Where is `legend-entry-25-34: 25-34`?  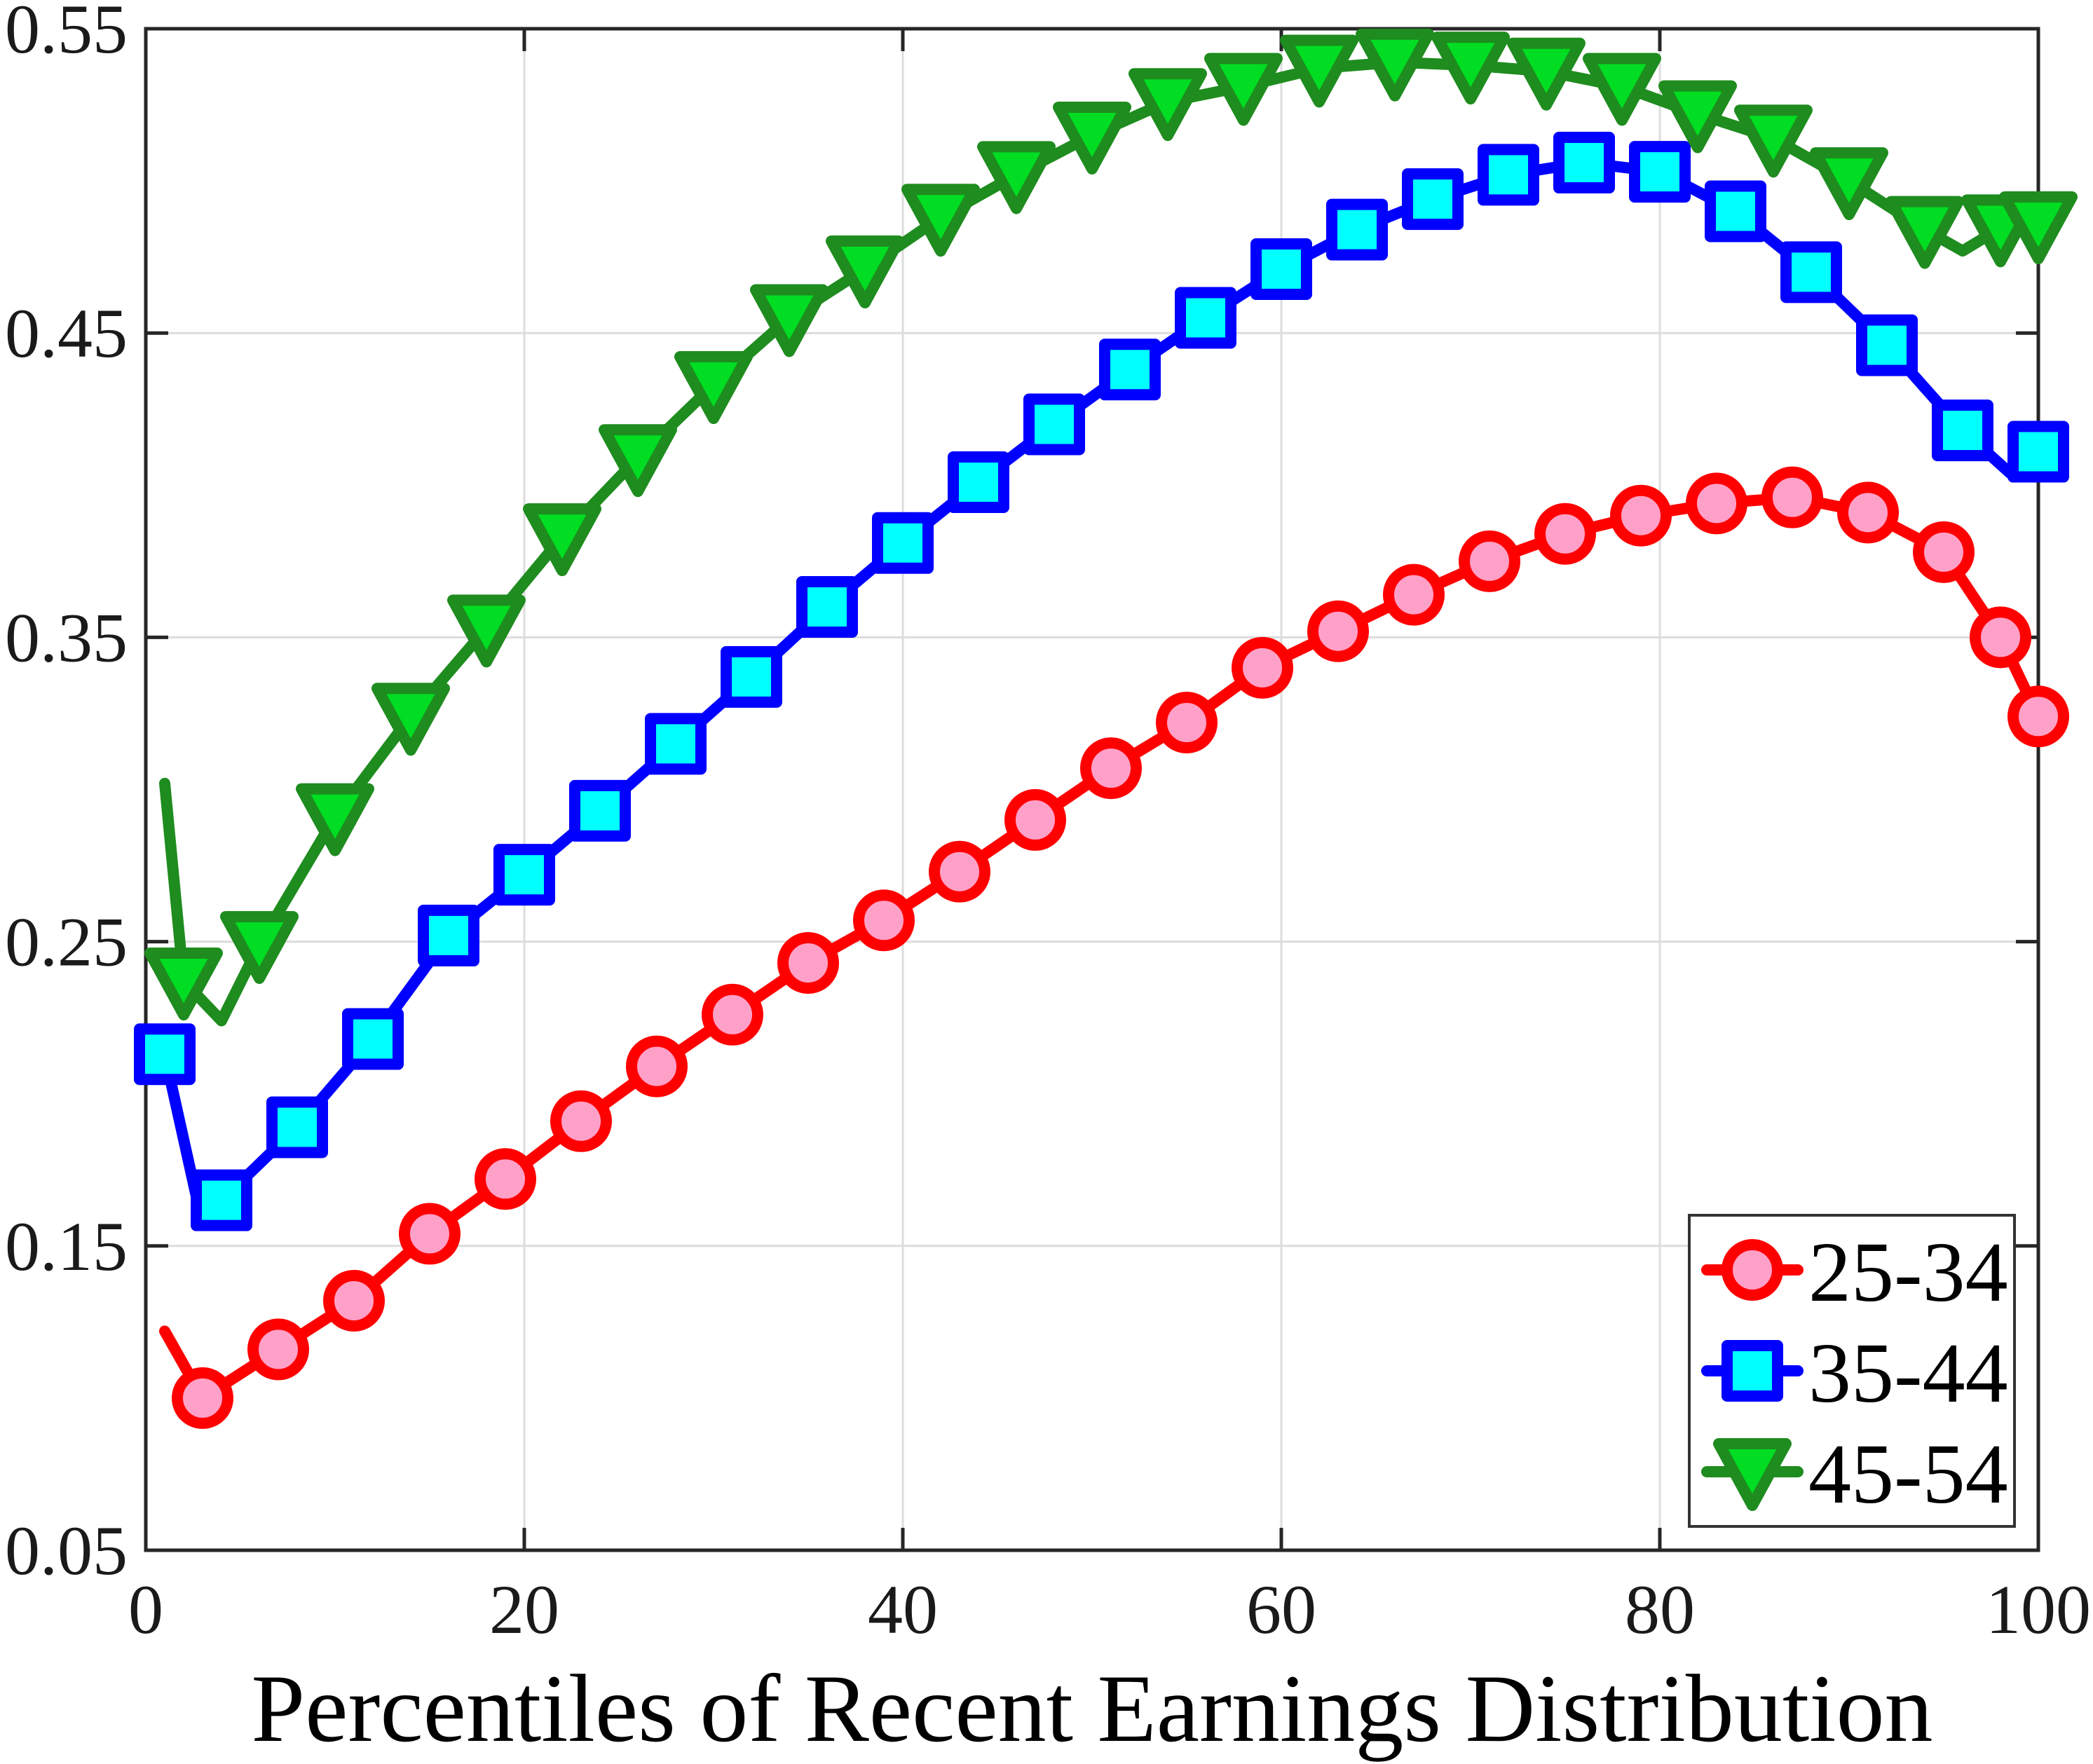
legend-entry-25-34: 25-34 is located at coordinates (1855, 1272).